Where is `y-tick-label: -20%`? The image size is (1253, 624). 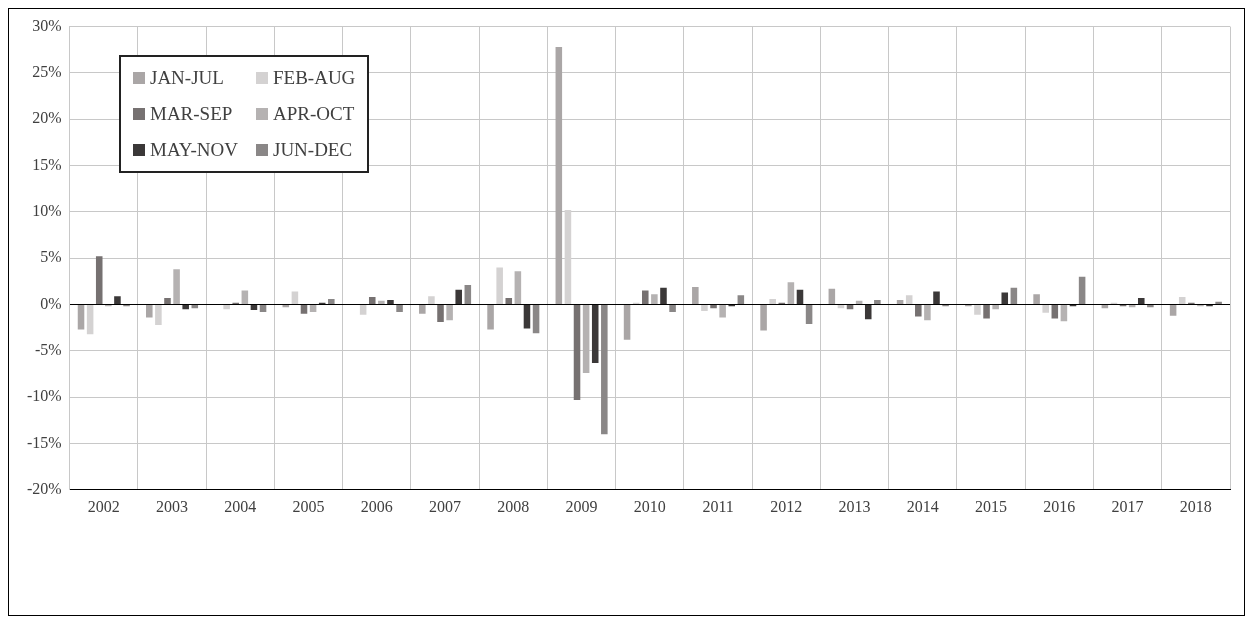 y-tick-label: -20% is located at coordinates (44, 488).